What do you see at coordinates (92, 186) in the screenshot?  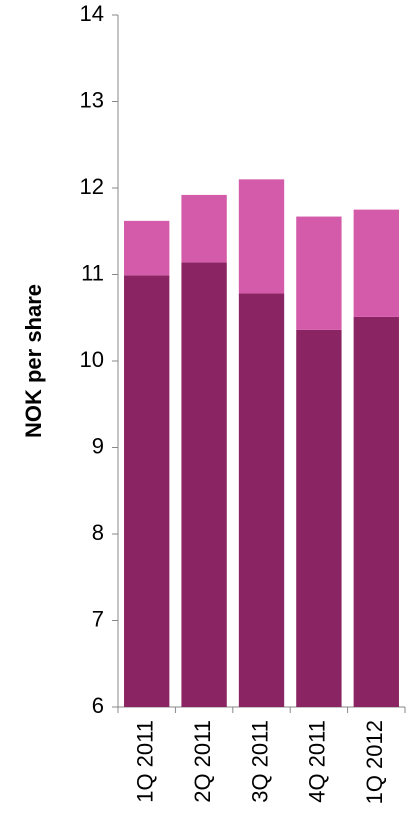 I see `y-tick-label: 12` at bounding box center [92, 186].